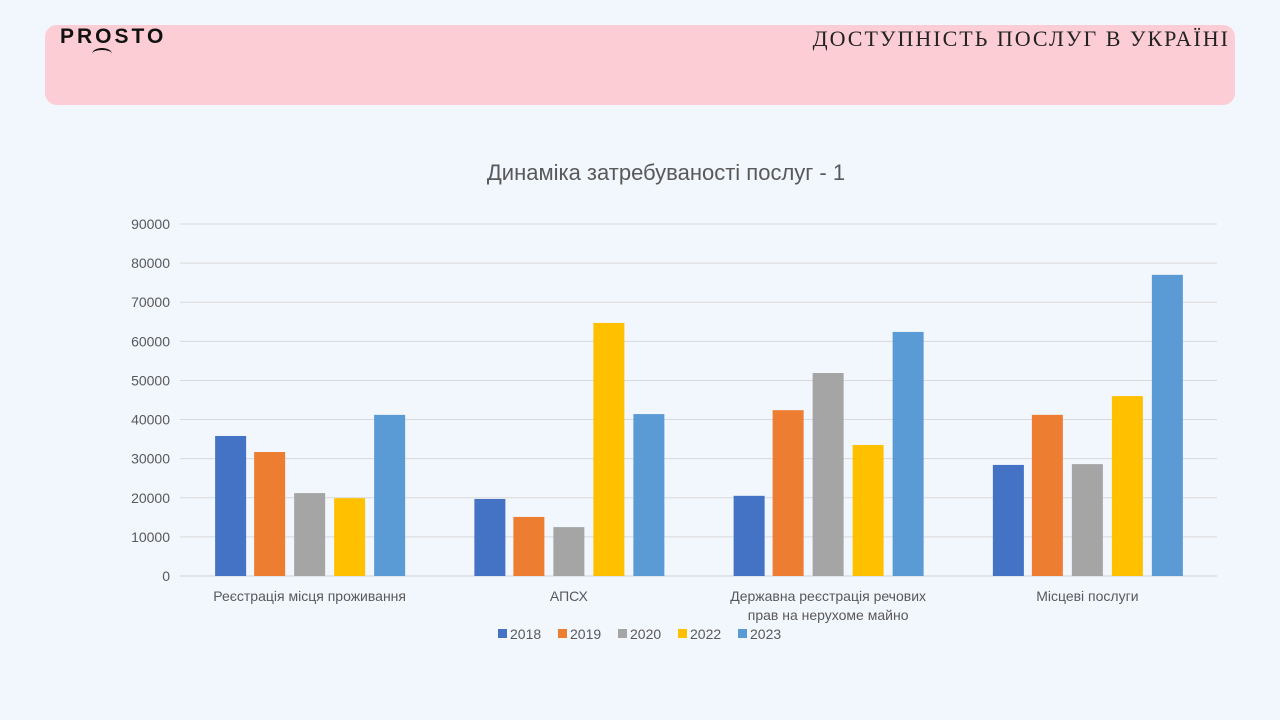  Describe the element at coordinates (525, 634) in the screenshot. I see `legend-label: 2018` at that location.